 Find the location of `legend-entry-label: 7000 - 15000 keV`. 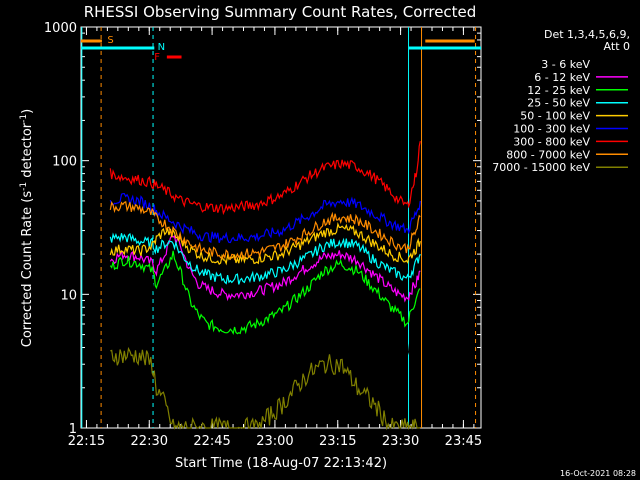

legend-entry-label: 7000 - 15000 keV is located at coordinates (541, 167).